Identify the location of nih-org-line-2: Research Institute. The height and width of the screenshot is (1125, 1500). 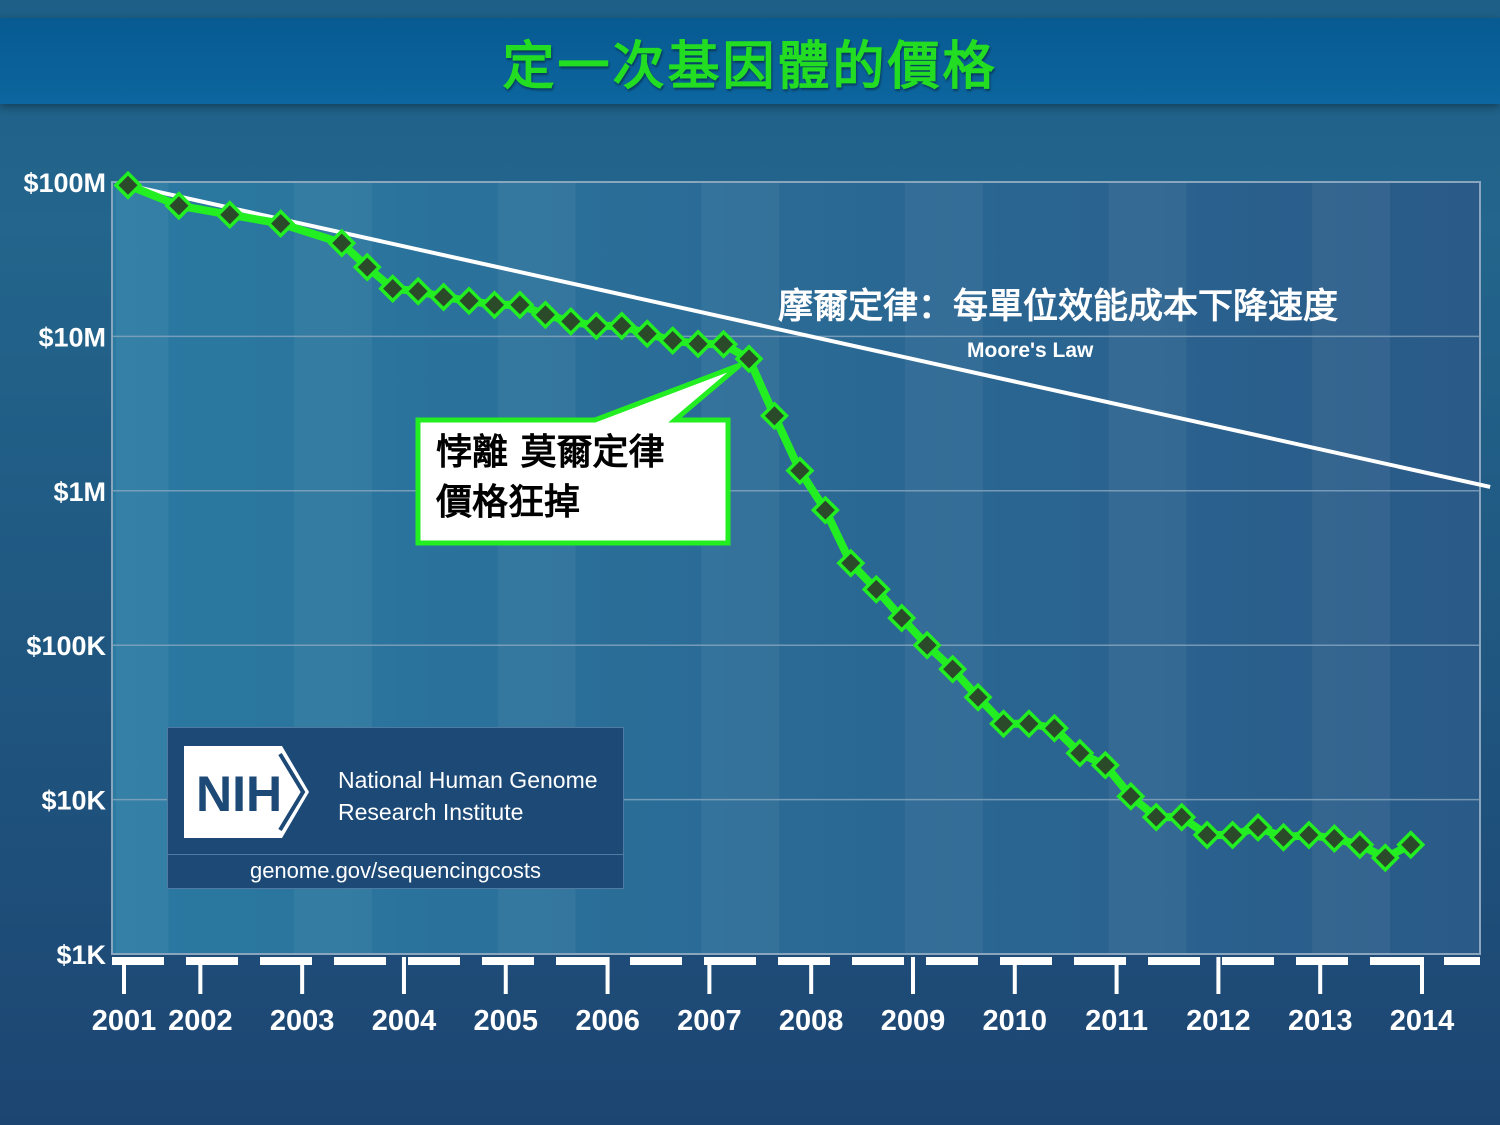
(431, 812).